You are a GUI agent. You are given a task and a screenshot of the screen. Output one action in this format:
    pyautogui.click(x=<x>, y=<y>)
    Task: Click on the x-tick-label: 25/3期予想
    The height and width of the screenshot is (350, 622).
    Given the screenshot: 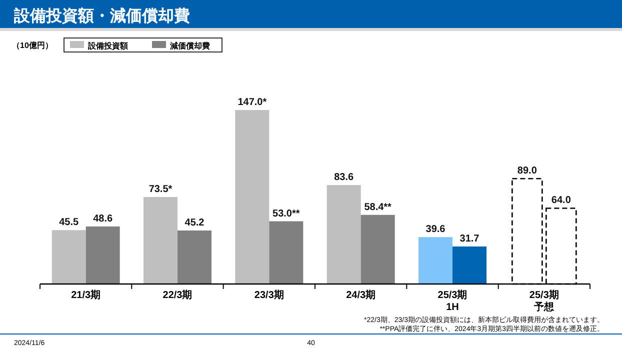 What is the action you would take?
    pyautogui.click(x=544, y=301)
    